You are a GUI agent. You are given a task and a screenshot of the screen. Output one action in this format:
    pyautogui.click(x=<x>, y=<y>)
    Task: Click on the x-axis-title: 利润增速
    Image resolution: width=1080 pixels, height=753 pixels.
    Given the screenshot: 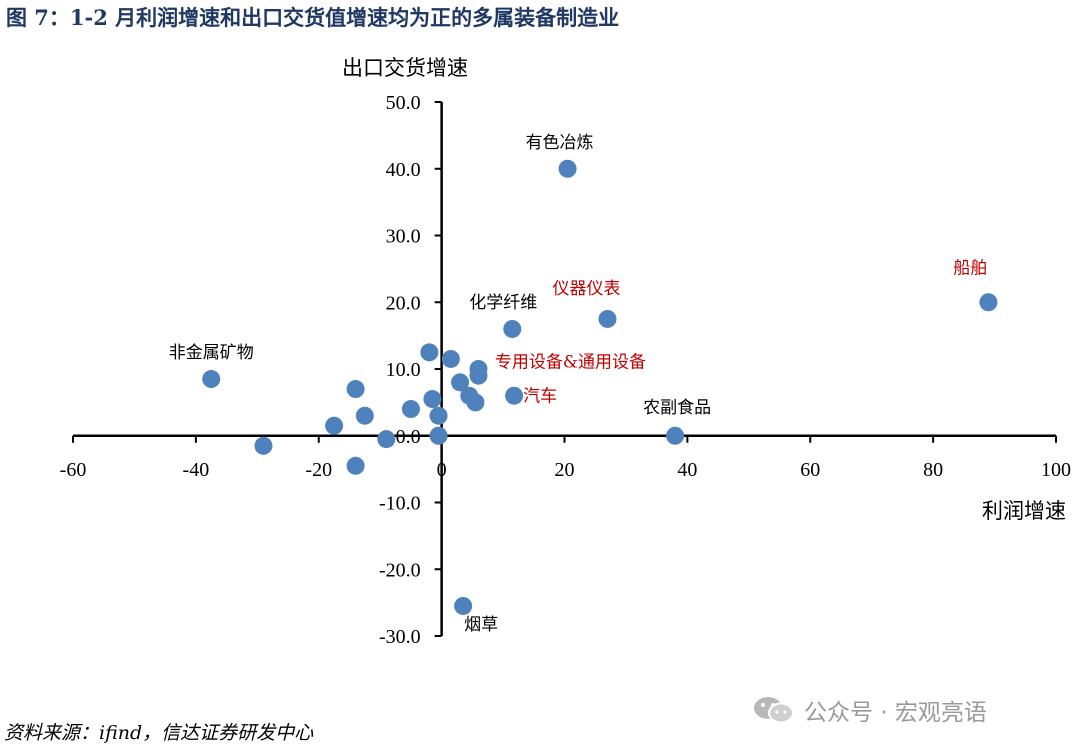 What is the action you would take?
    pyautogui.click(x=1024, y=511)
    